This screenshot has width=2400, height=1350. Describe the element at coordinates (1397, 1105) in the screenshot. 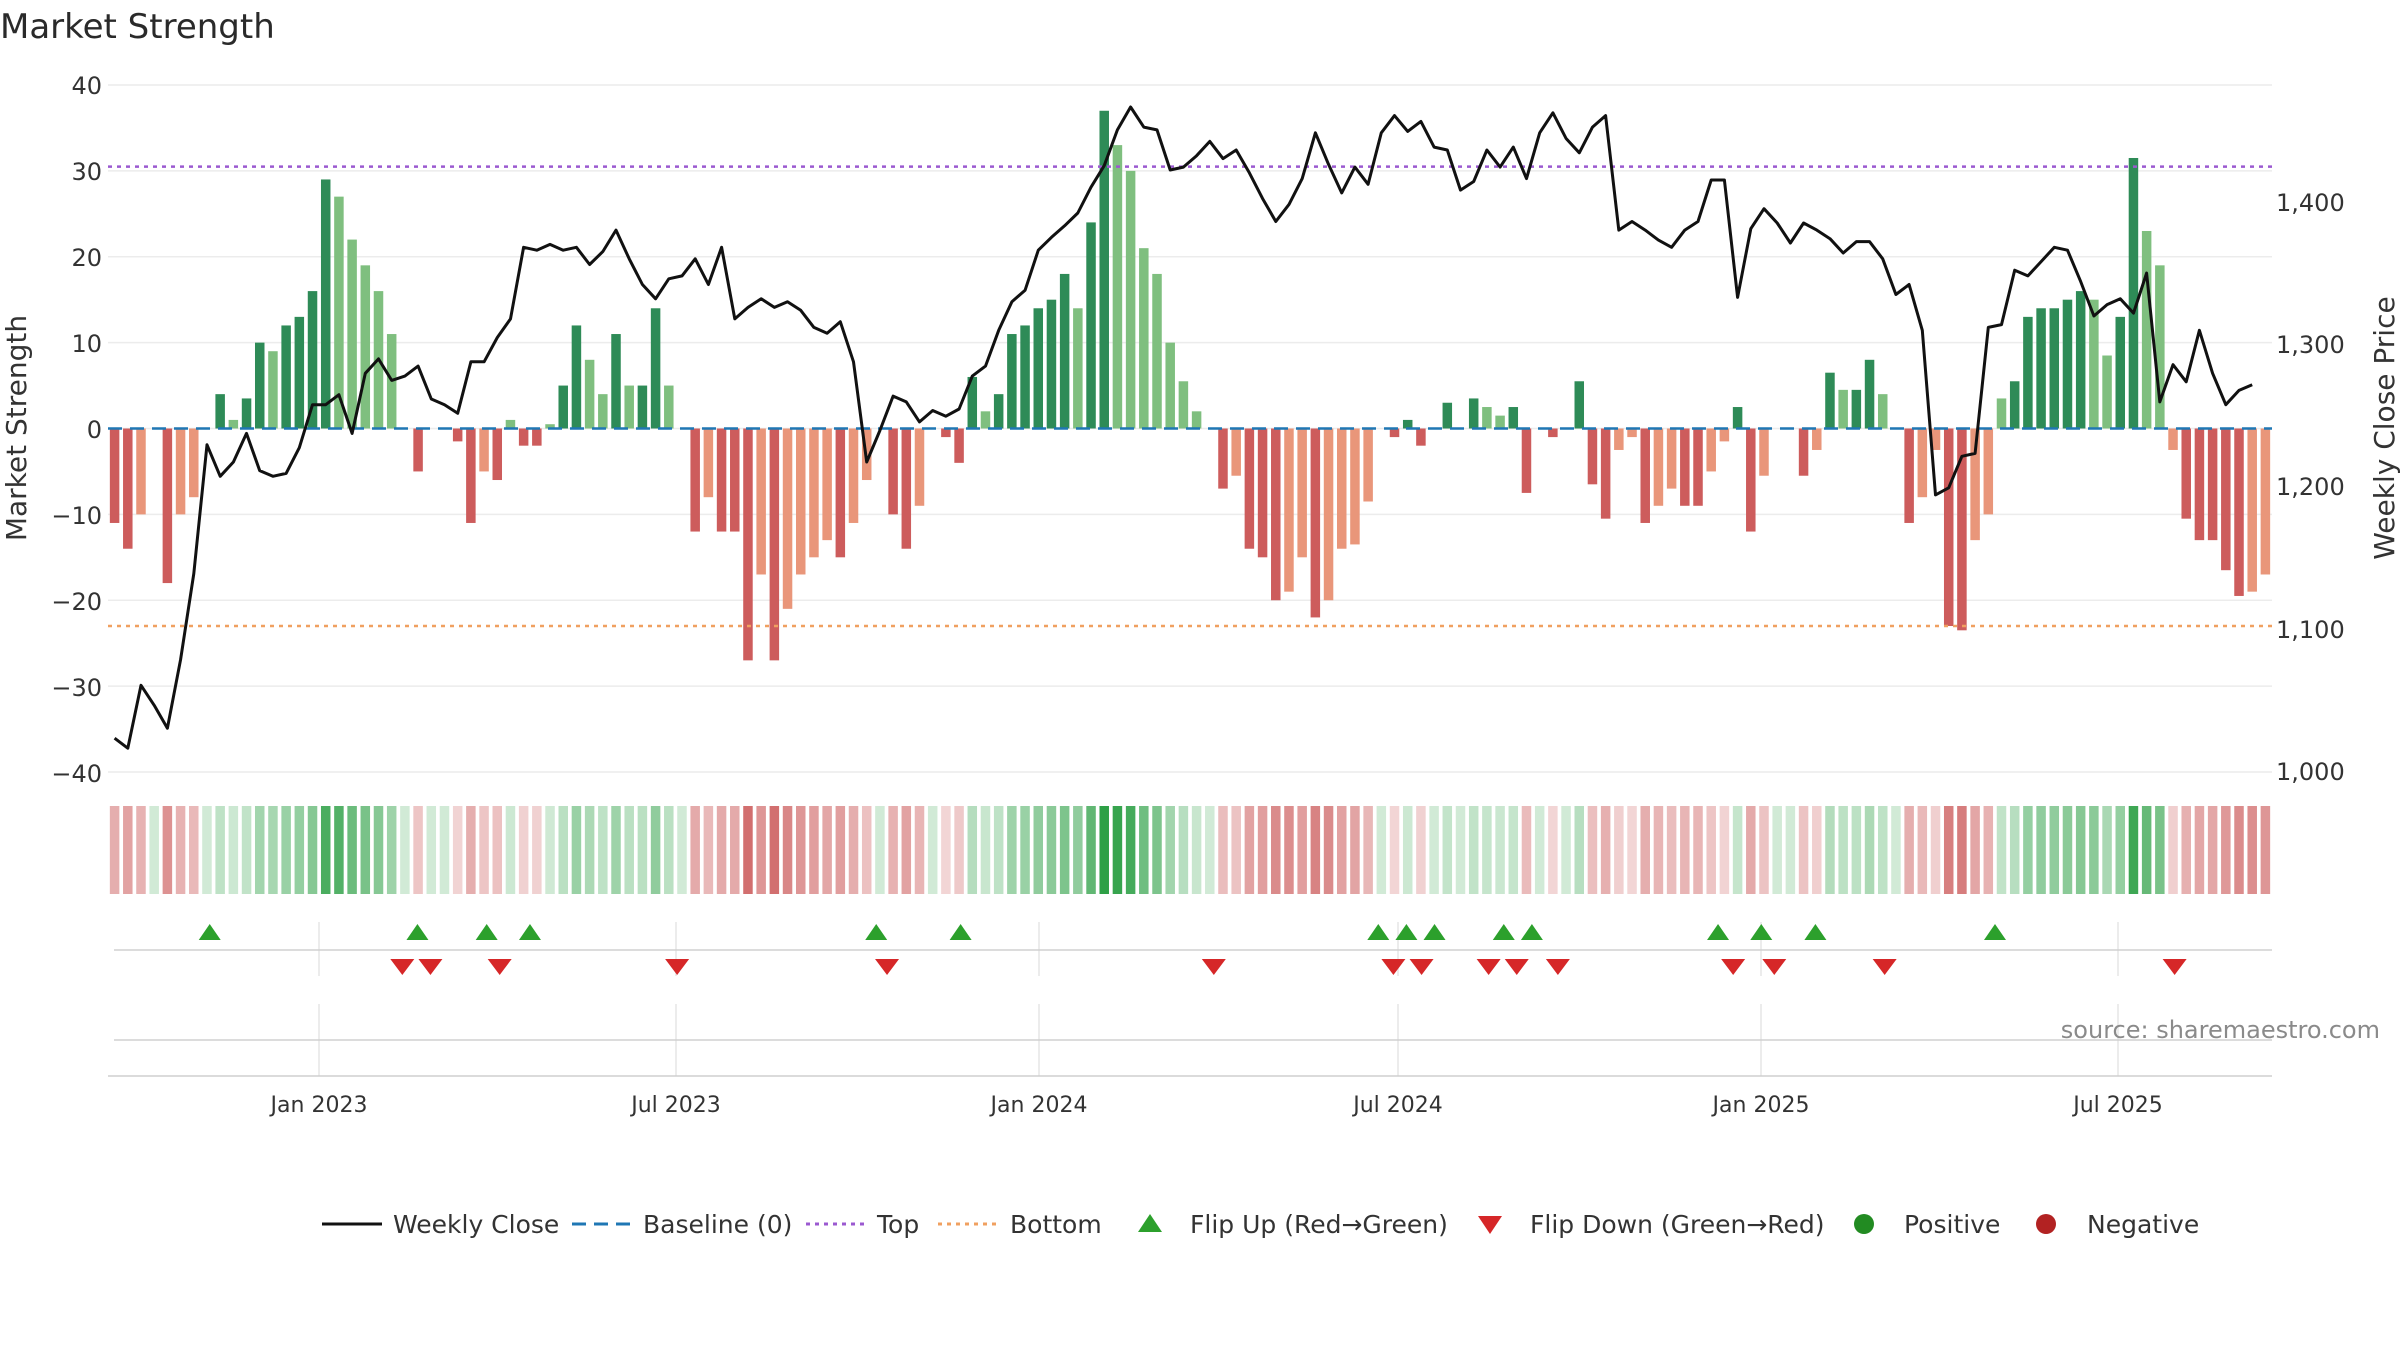

I see `x-tick: Jul 2024` at that location.